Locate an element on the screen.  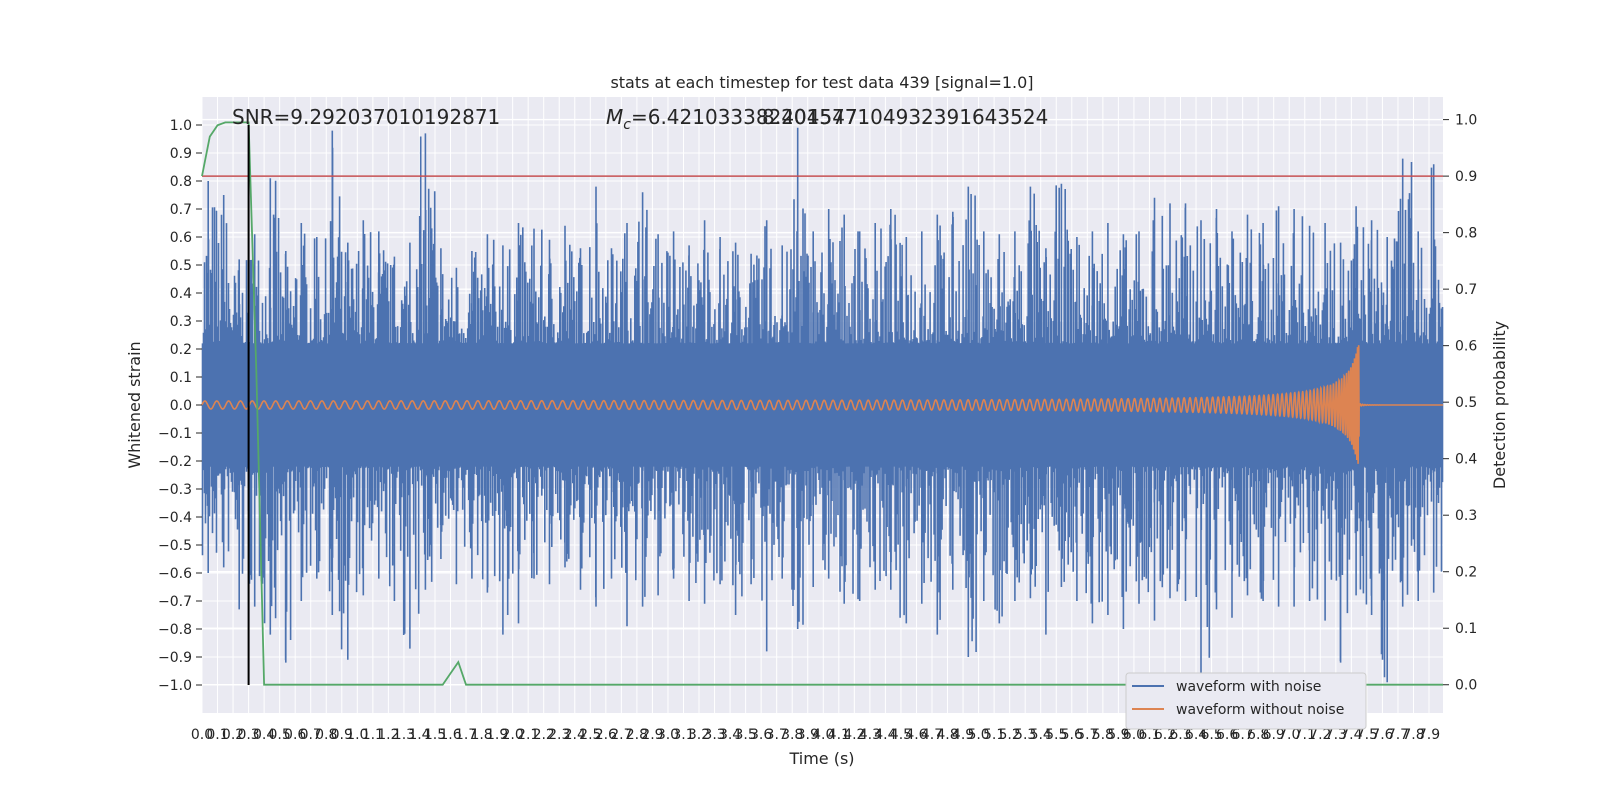
x-tick-label: 3.4 is located at coordinates (730, 735).